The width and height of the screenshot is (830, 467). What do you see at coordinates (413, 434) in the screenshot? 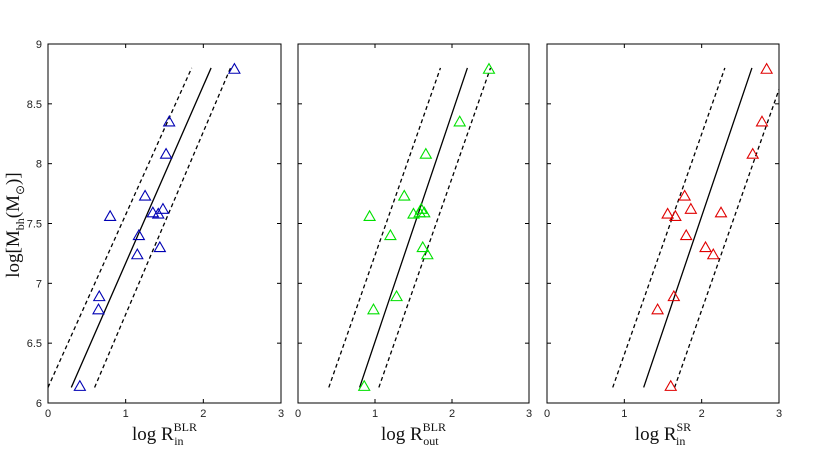
I see `x-axis-label: log RBLR out` at bounding box center [413, 434].